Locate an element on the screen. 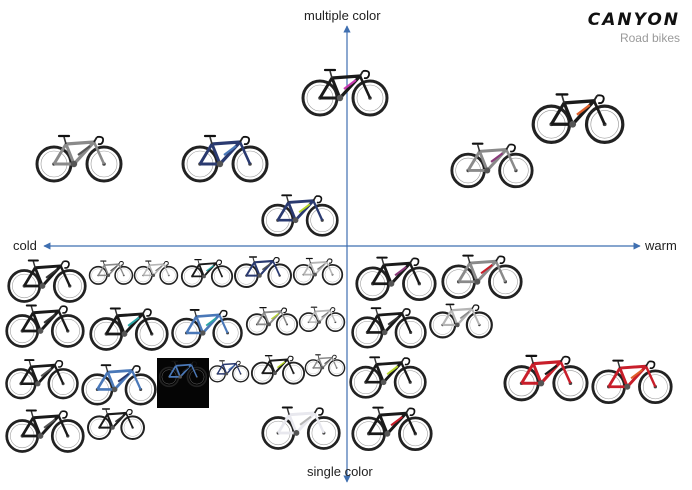 The image size is (692, 490). axis-label-right: warm is located at coordinates (661, 245).